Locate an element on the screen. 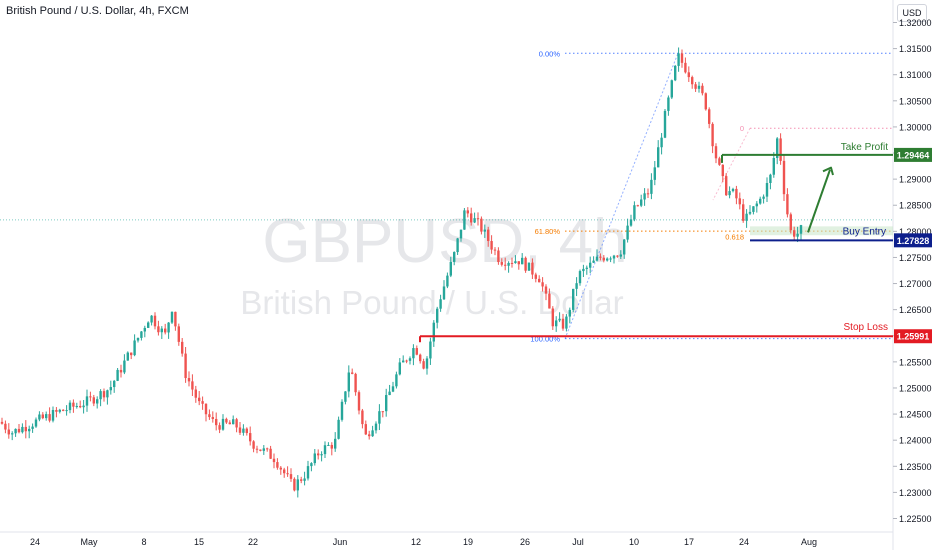  price-tick-label: 1.28000 is located at coordinates (915, 232).